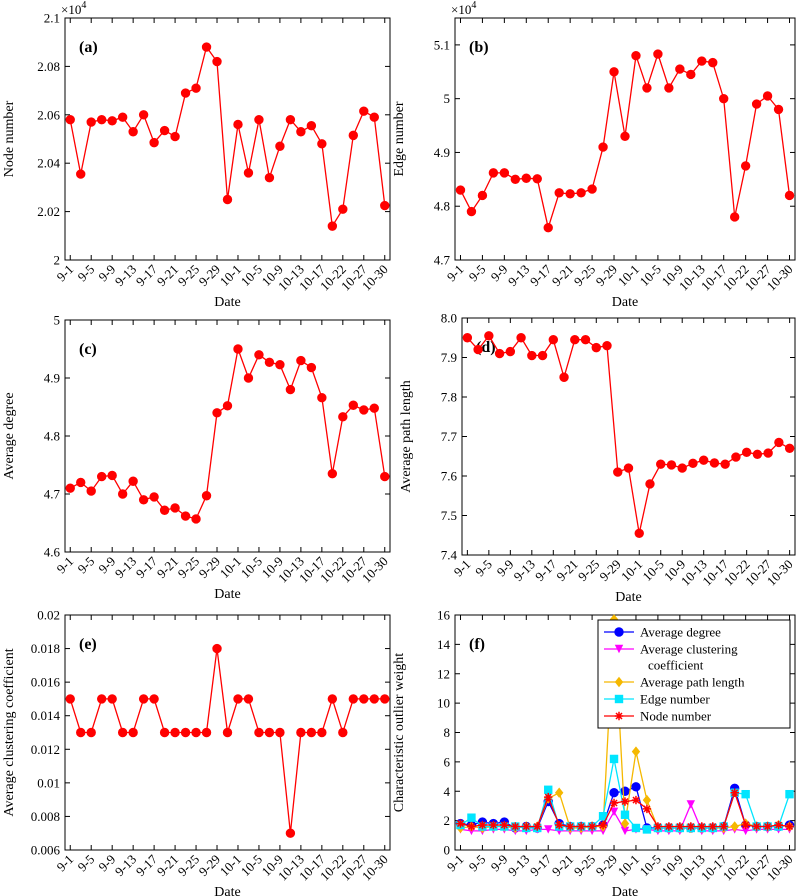 The image size is (802, 896). Describe the element at coordinates (88, 349) in the screenshot. I see `panel-label: (c)` at that location.